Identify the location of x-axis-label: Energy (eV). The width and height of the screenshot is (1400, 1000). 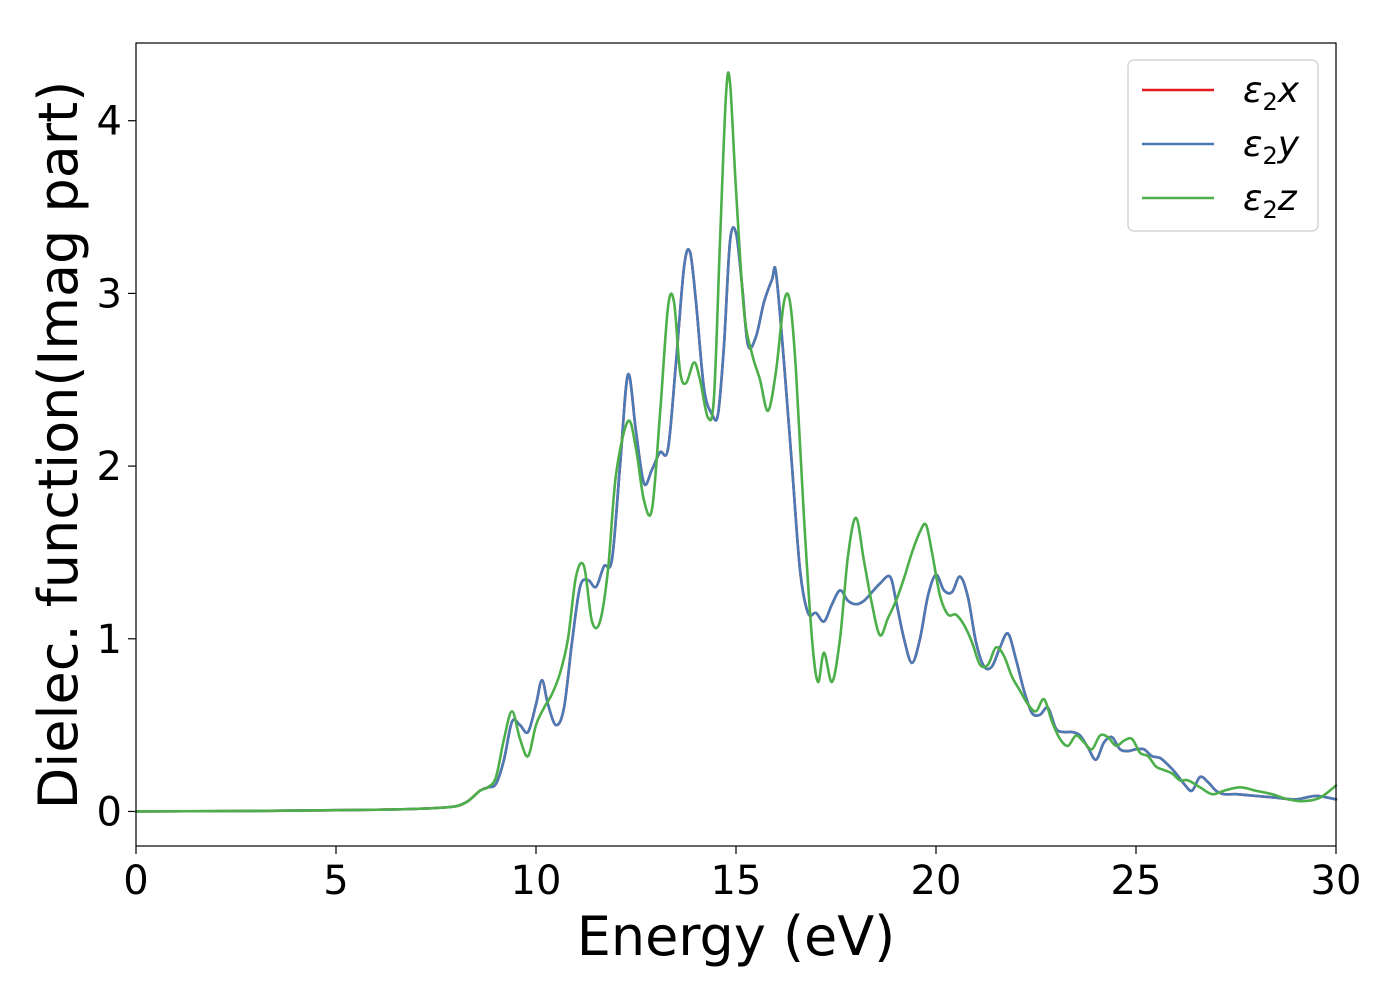
(736, 936).